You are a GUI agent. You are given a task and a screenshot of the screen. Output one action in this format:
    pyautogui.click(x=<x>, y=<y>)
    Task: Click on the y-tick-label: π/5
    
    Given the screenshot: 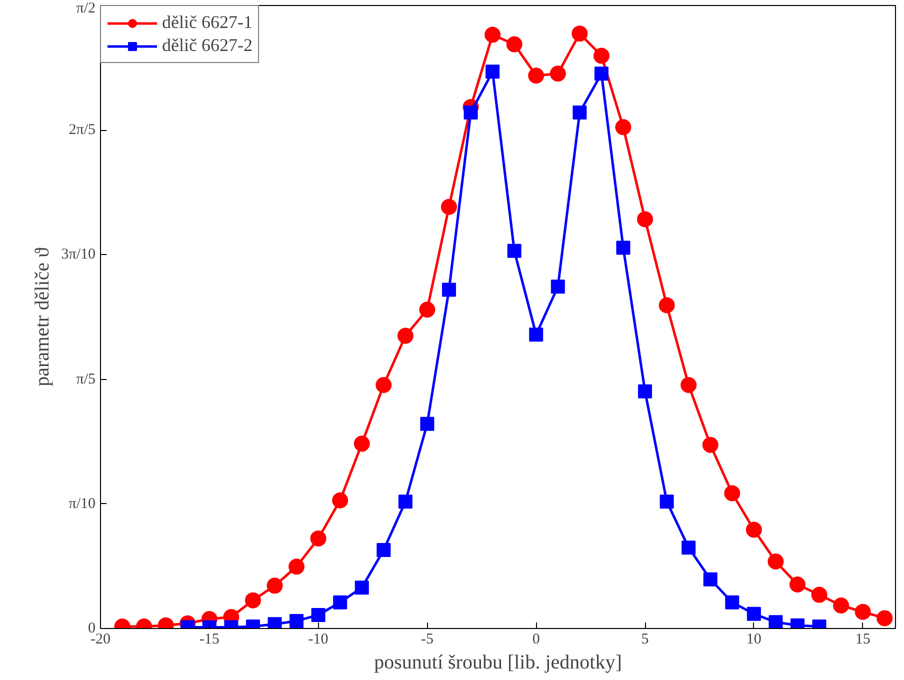 What is the action you would take?
    pyautogui.click(x=86, y=379)
    